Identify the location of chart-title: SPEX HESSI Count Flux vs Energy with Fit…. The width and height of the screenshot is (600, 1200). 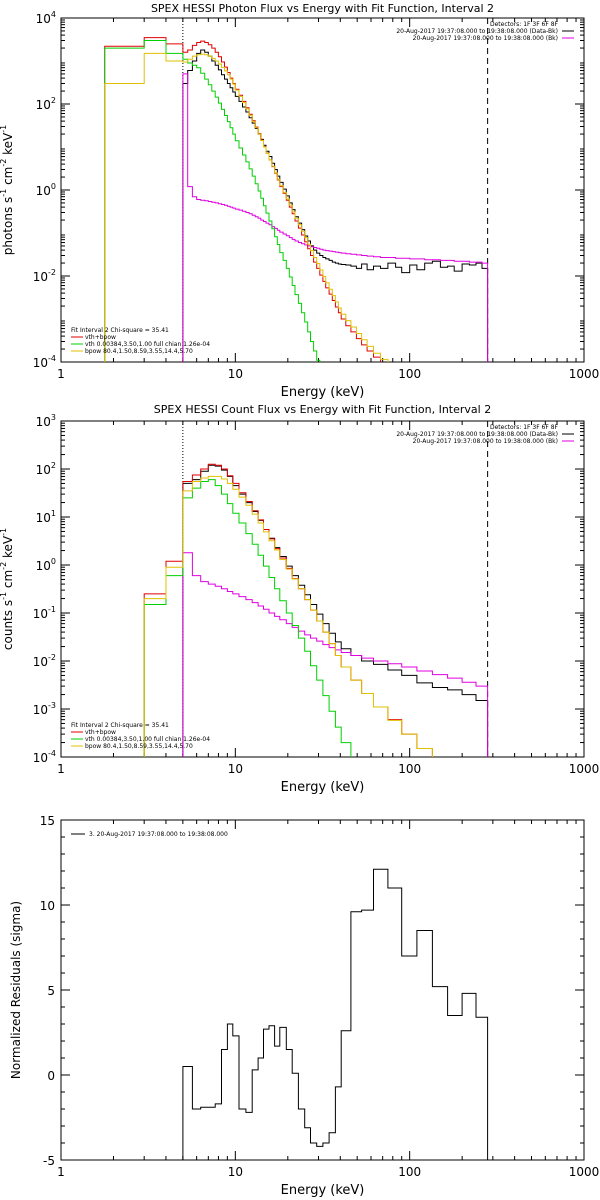
(322, 409).